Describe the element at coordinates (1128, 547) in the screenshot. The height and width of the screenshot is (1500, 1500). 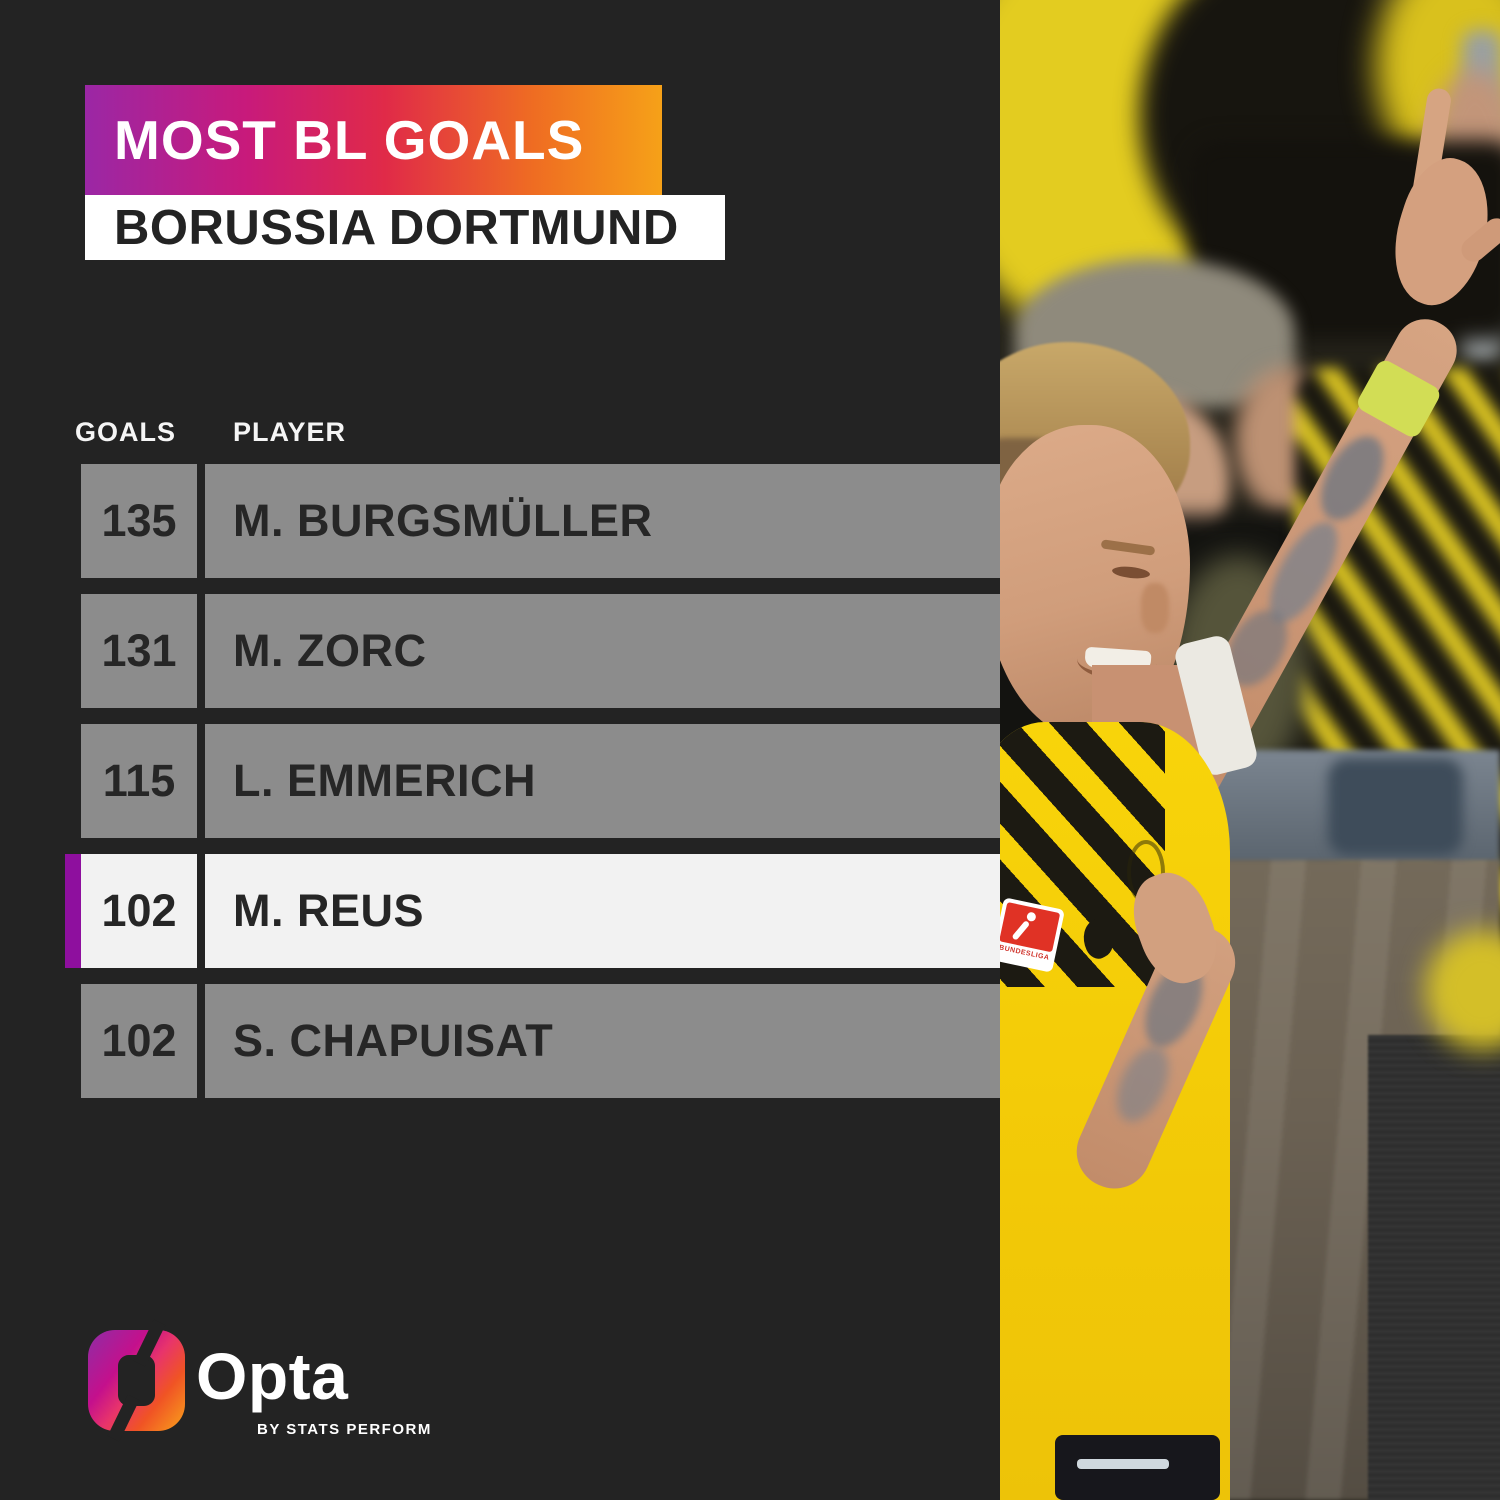
I see `eyebrow` at that location.